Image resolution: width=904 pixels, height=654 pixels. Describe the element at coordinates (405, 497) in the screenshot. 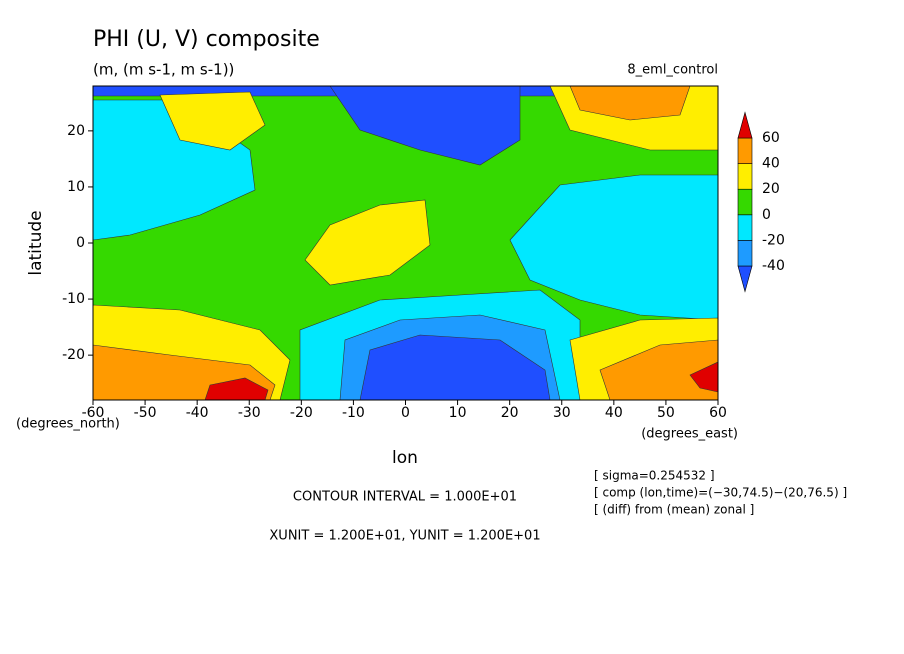

I see `note: CONTOUR INTERVAL = 1.000E+01` at that location.